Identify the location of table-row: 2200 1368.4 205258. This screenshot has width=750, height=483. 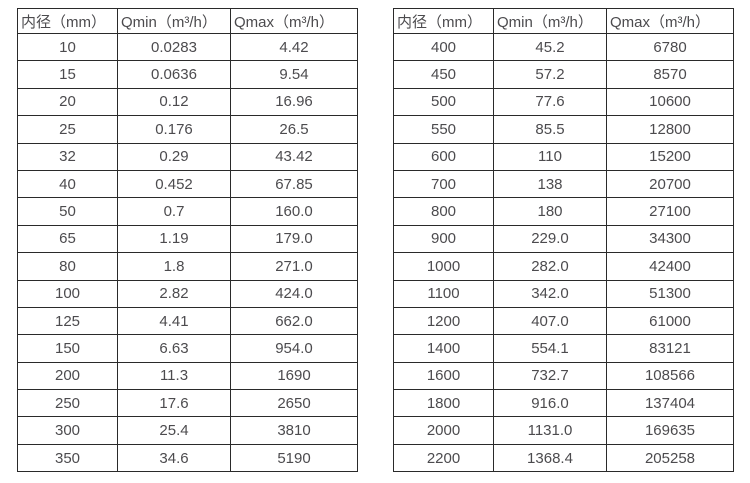
(563, 458).